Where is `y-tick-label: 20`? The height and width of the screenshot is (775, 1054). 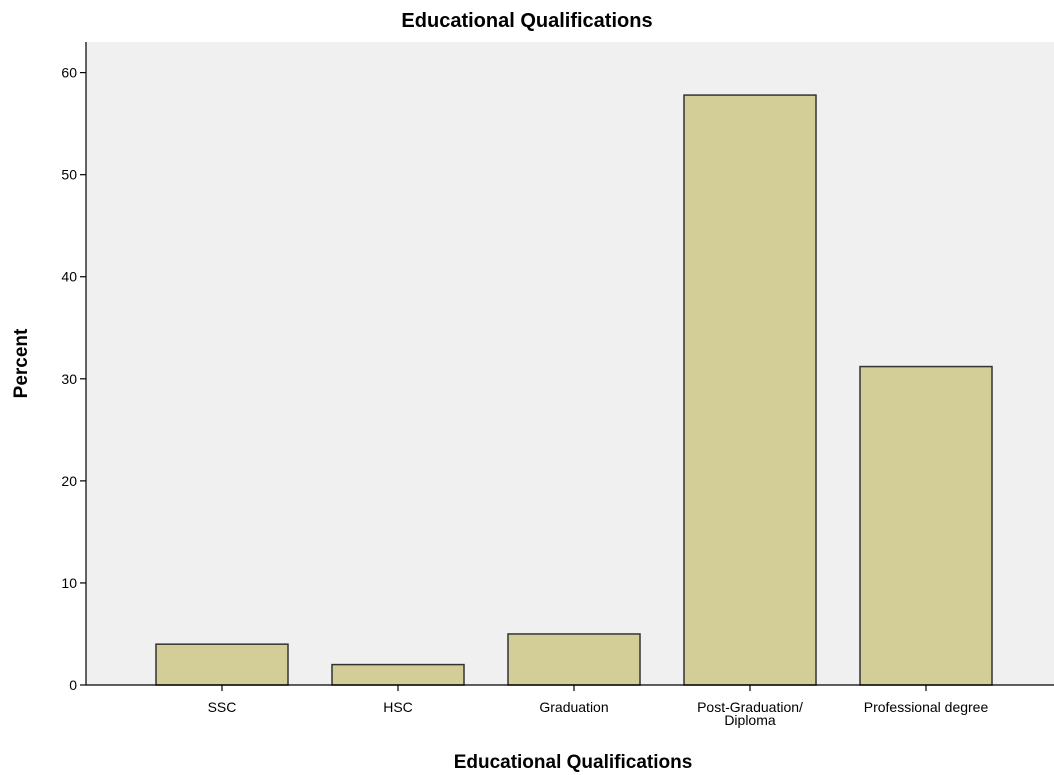 y-tick-label: 20 is located at coordinates (69, 481).